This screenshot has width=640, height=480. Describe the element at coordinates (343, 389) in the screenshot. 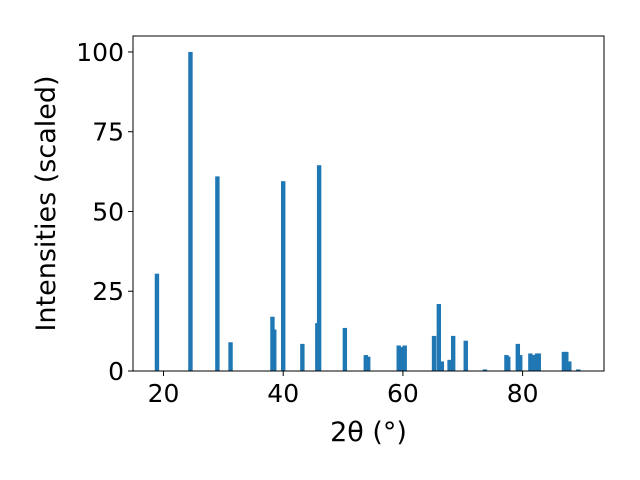

I see `x-axis-ticks: 20 40 60 80` at that location.